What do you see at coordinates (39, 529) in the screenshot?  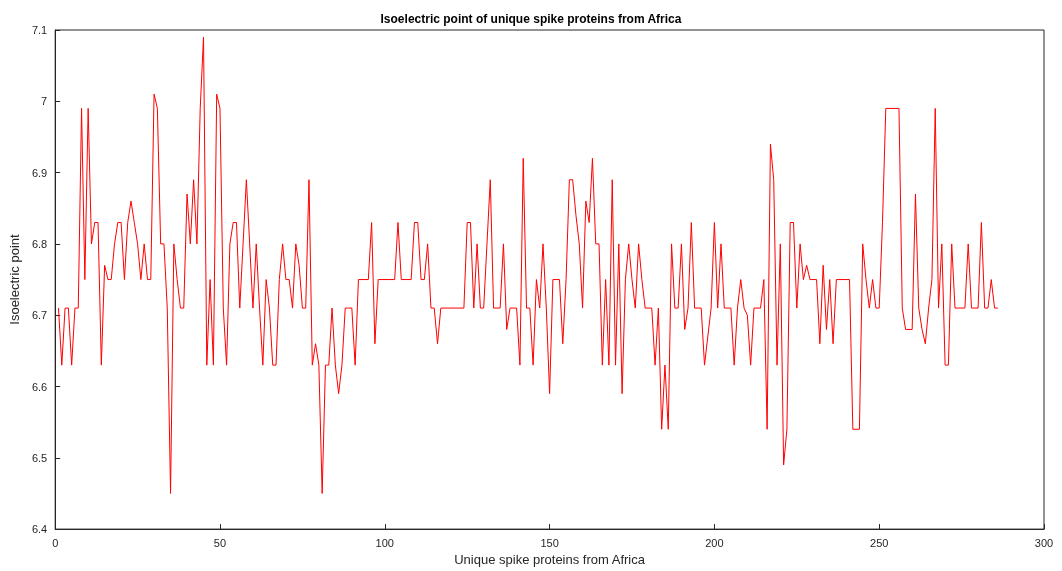 I see `y-tick-label: 6.4` at bounding box center [39, 529].